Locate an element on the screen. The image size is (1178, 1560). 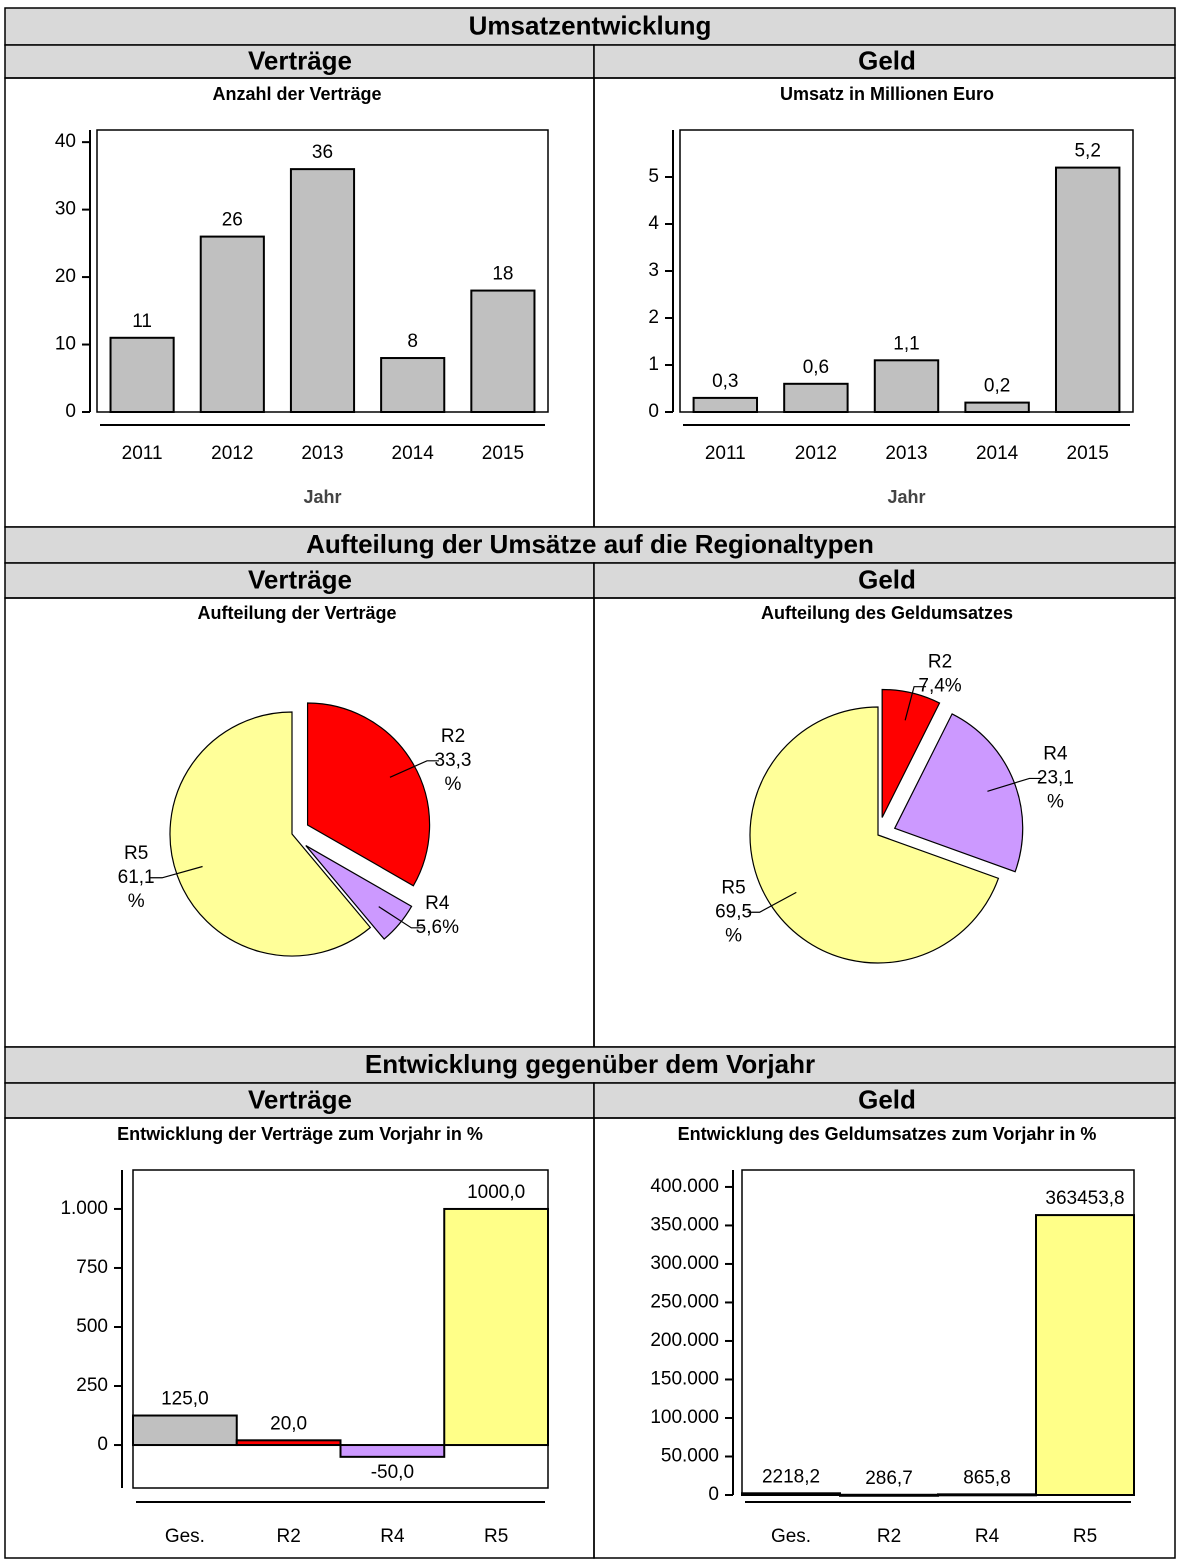
value-label: -50,0 is located at coordinates (392, 1472).